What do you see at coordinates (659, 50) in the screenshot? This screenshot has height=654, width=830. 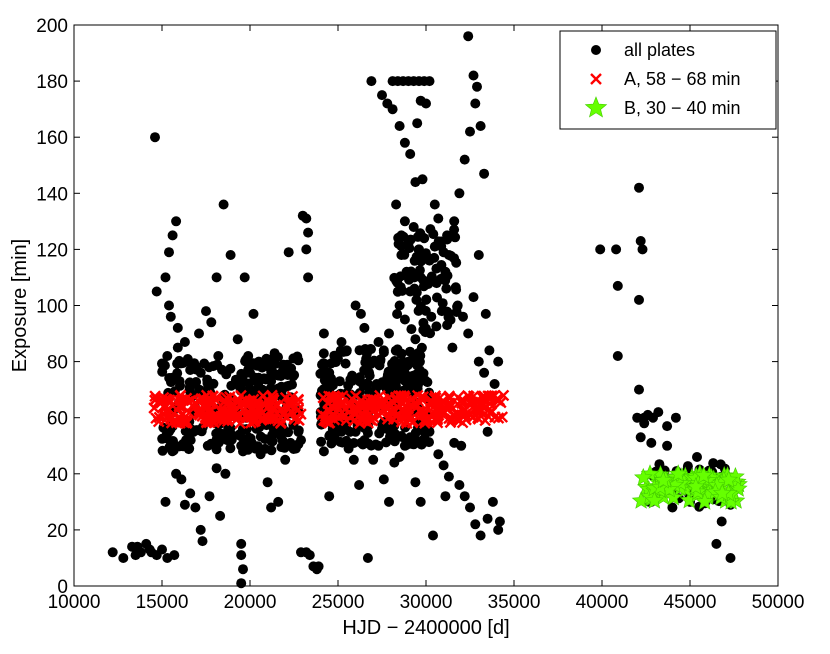 I see `legend-label: all plates` at bounding box center [659, 50].